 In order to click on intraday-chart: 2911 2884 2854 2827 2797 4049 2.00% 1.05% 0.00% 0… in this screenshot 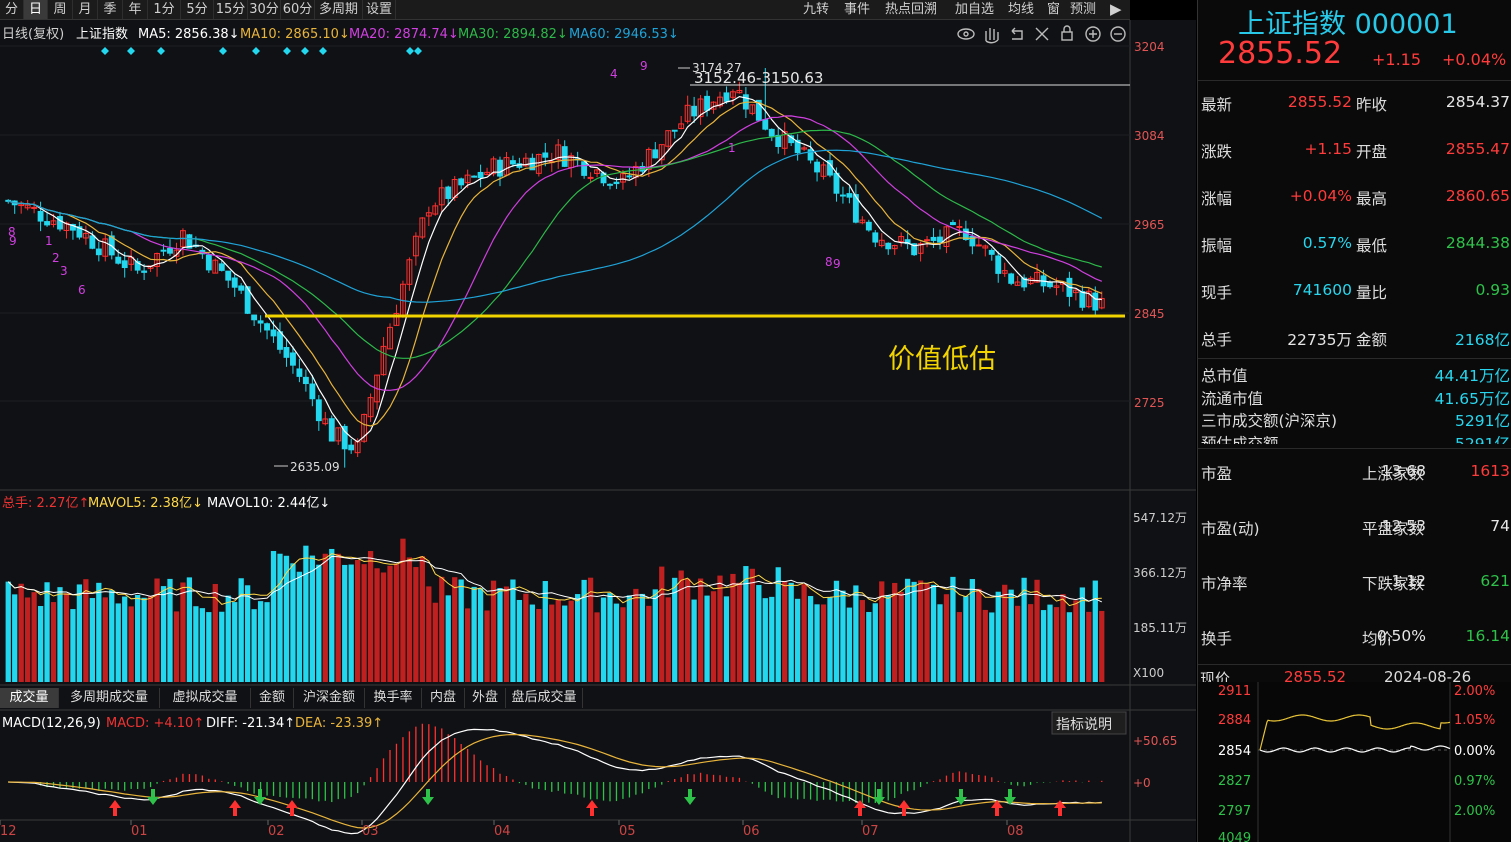, I will do `click(1354, 762)`.